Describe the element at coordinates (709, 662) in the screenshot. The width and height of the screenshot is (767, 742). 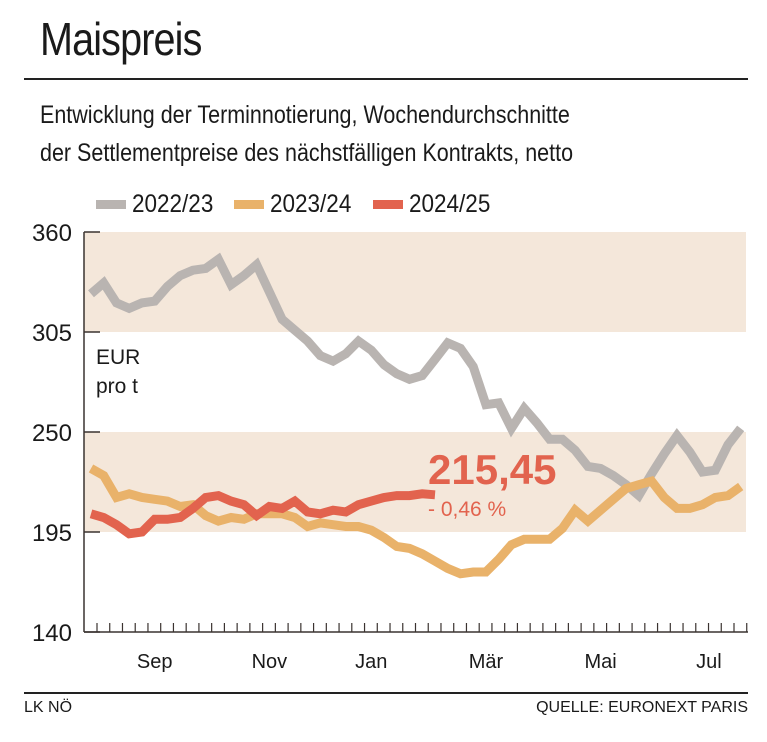
I see `x-tick-label-Jul: Jul` at that location.